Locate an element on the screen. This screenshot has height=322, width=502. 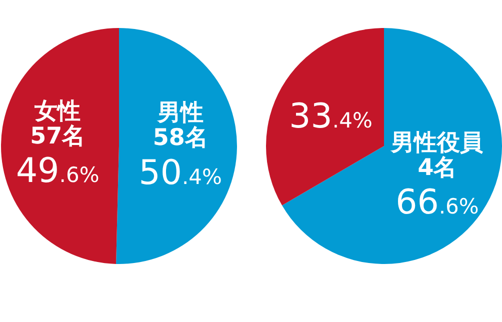
slice-label: 男性 58名 is located at coordinates (180, 126).